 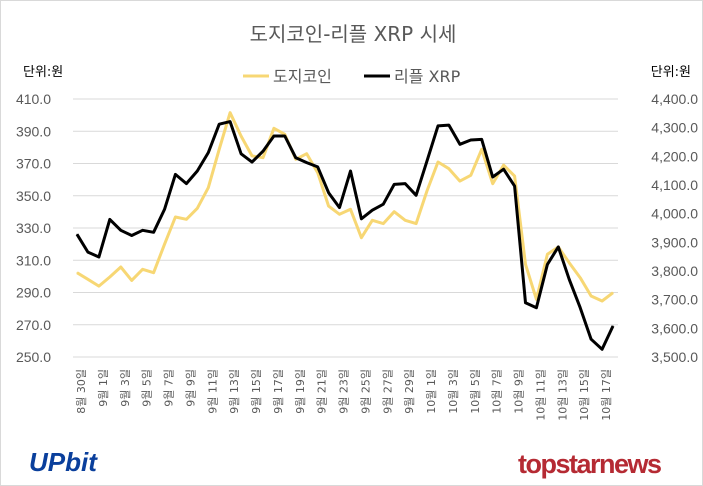 I want to click on x-tick-label: 9월 17일, so click(x=278, y=391).